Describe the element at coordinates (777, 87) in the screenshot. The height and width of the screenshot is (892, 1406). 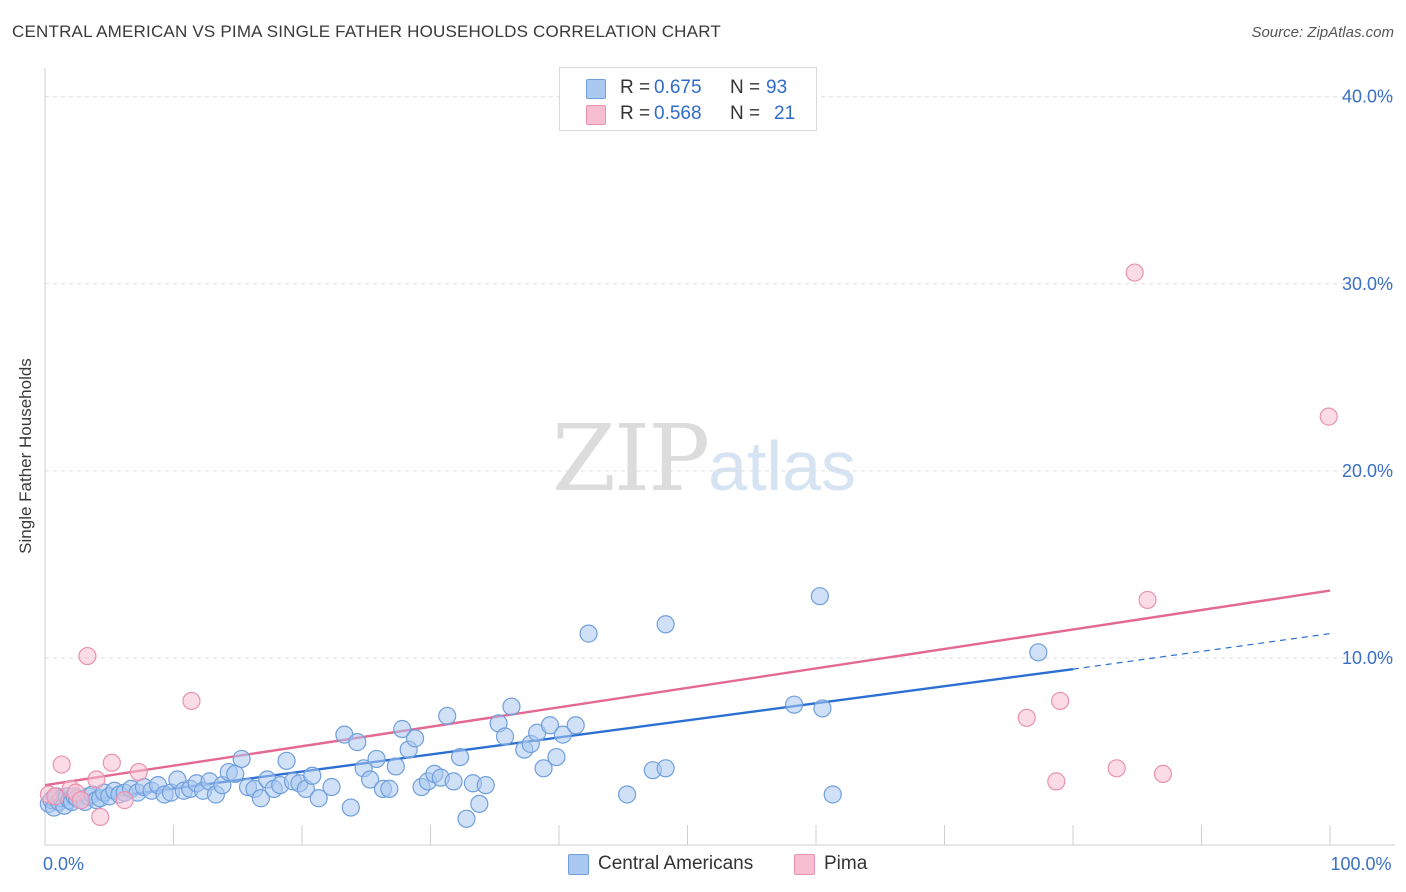
I see `n-value: 93` at that location.